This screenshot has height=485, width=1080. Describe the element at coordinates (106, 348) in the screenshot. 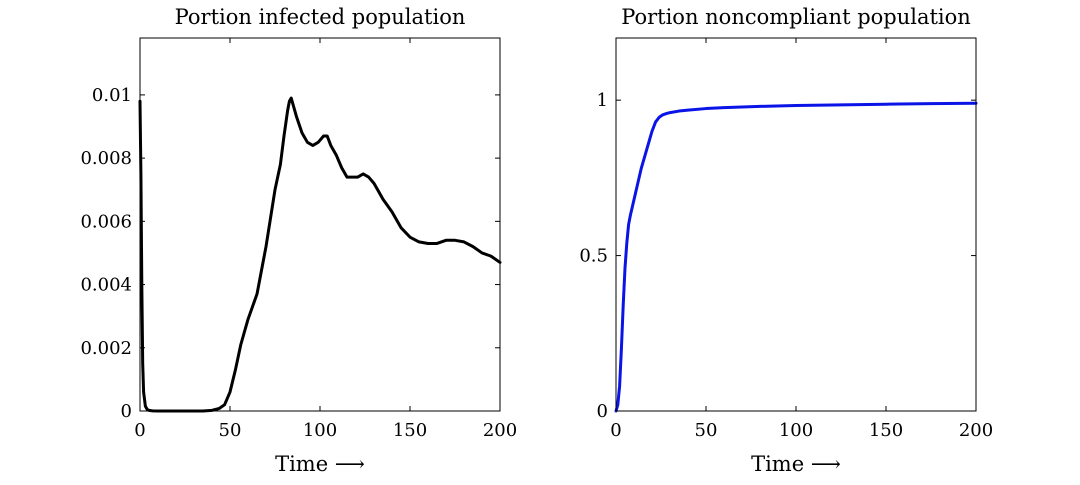

I see `infected-y-tick-label: 0.002` at that location.